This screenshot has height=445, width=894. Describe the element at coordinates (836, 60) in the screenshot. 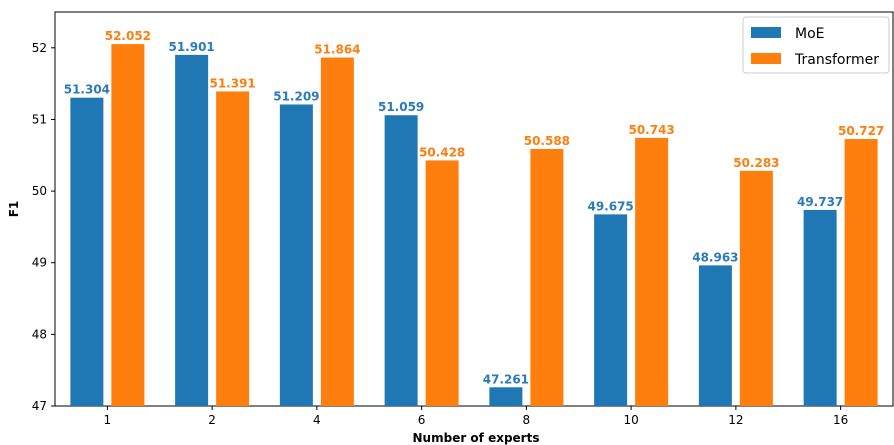

I see `legend-label-transformer: Transformer` at that location.